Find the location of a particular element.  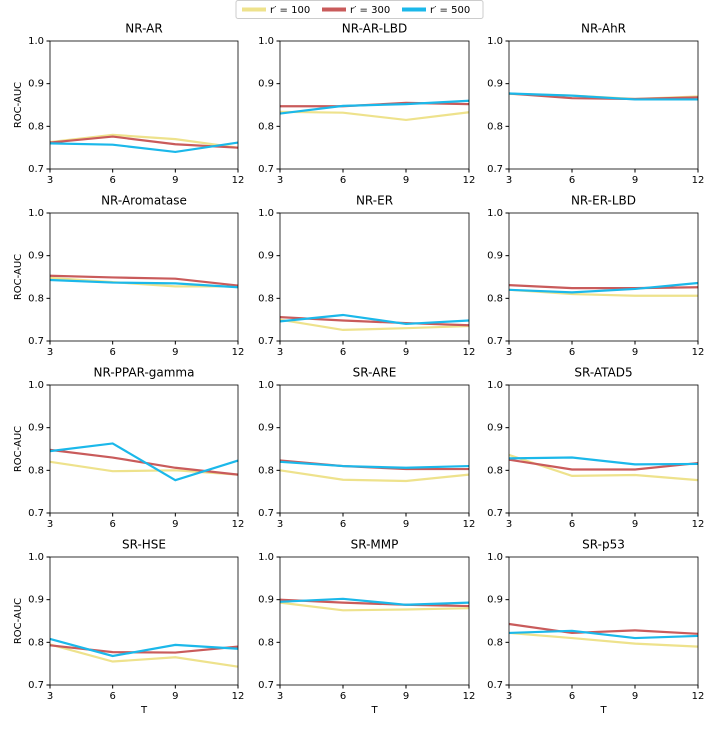

chart-title: NR-ER-LBD is located at coordinates (603, 201).